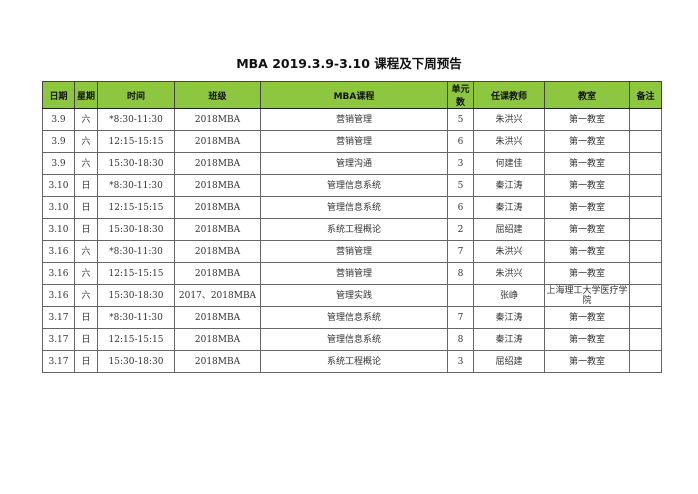 The width and height of the screenshot is (698, 494). I want to click on column-header-class: 班级, so click(217, 95).